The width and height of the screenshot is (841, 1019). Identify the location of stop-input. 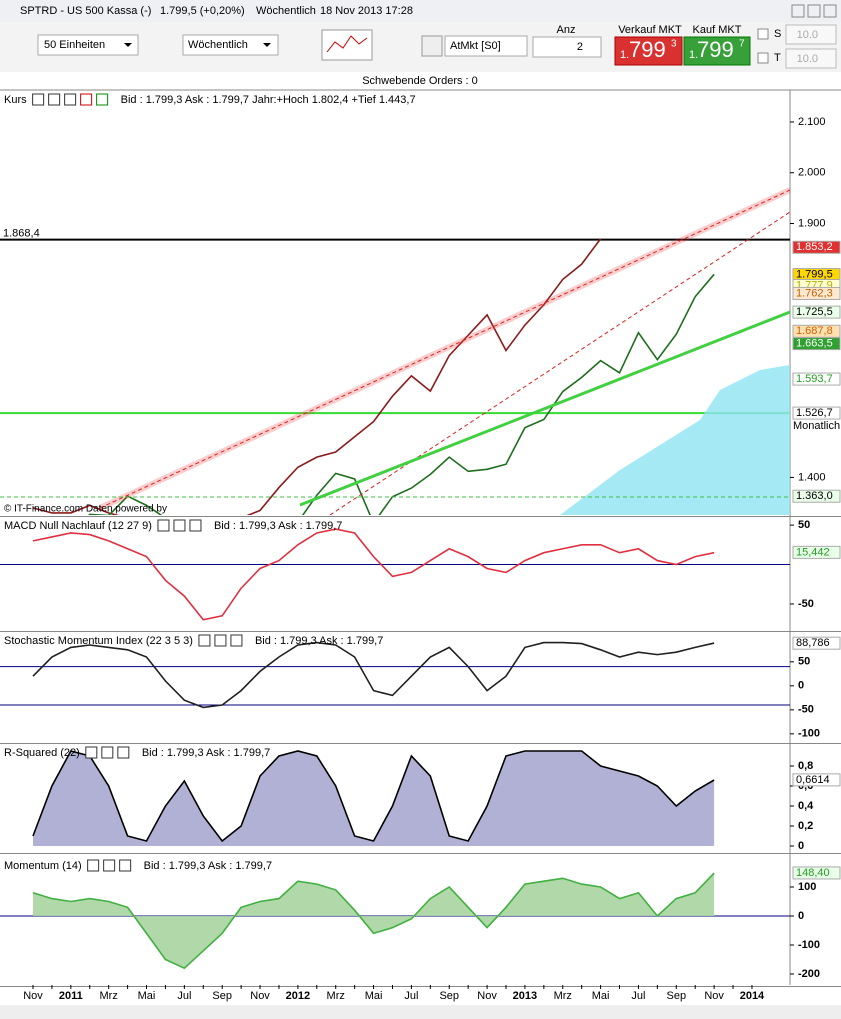
(811, 34).